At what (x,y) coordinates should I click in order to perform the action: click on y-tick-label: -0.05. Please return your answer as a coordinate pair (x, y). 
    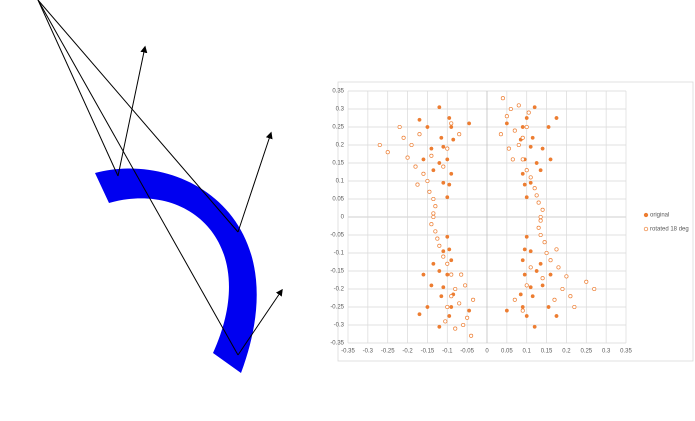
    Looking at the image, I should click on (337, 236).